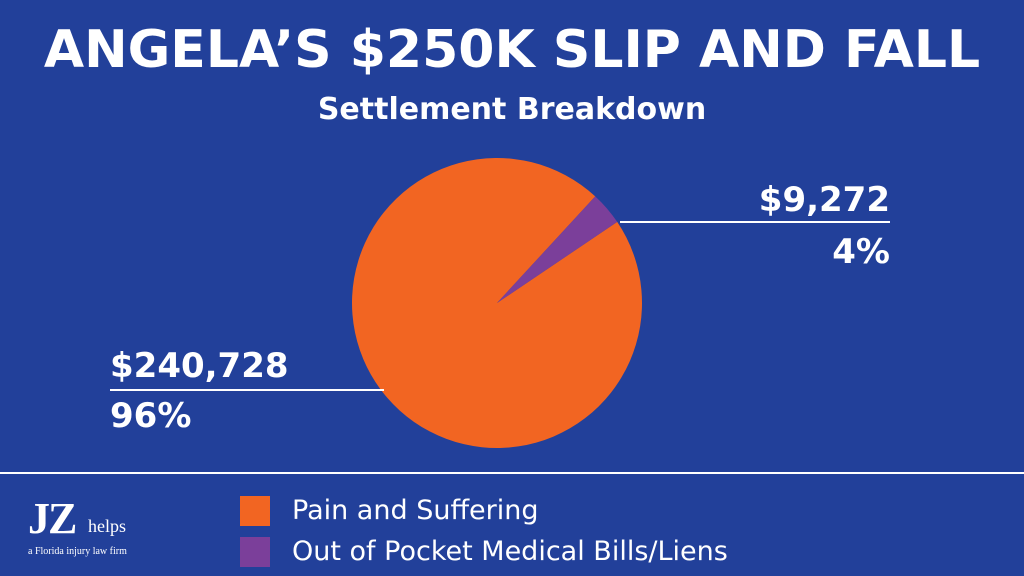 The height and width of the screenshot is (576, 1024). I want to click on footer-divider, so click(512, 473).